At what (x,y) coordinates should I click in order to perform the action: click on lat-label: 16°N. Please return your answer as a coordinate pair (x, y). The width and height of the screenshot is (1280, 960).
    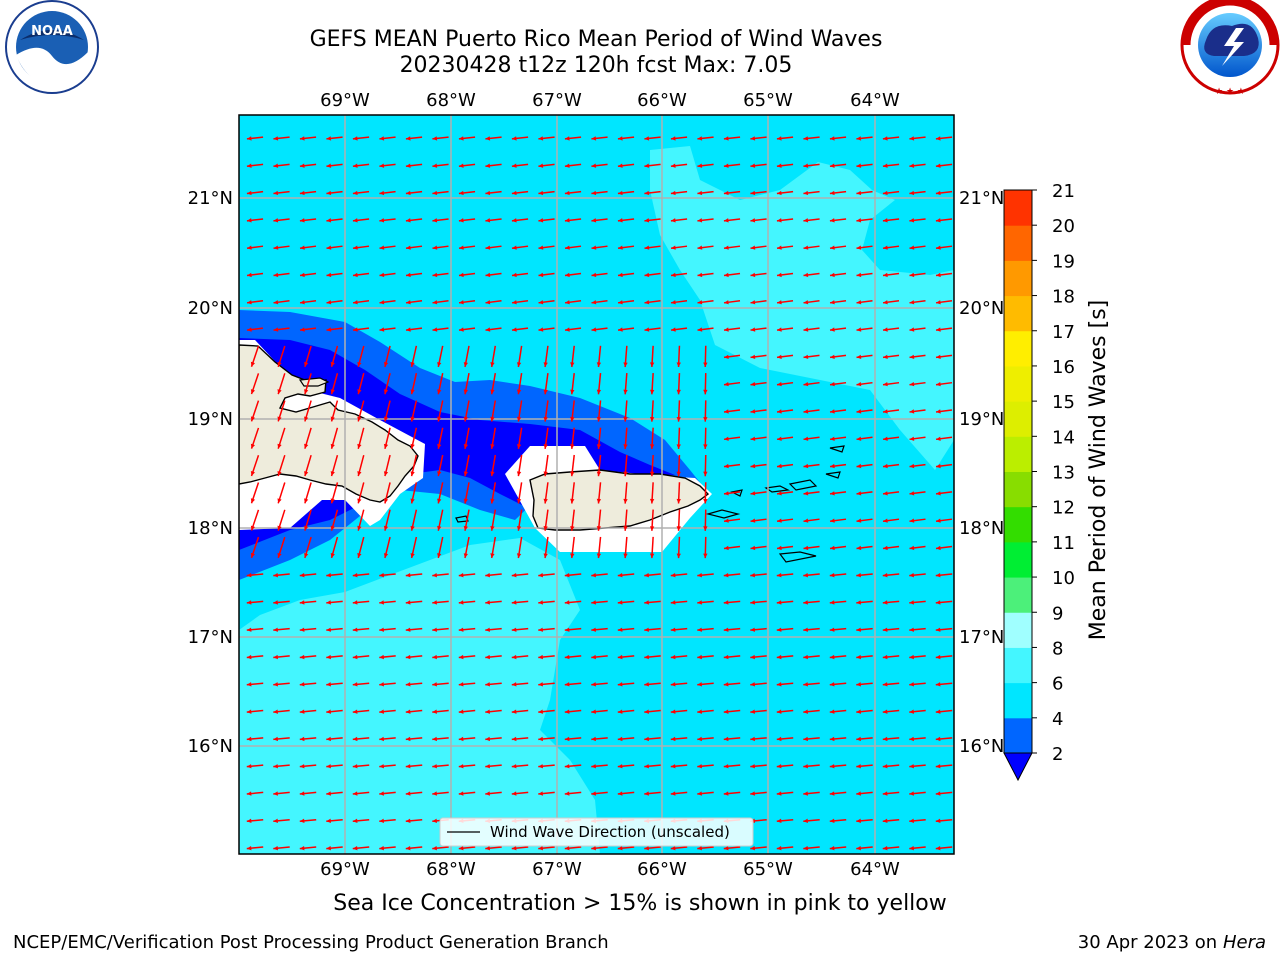
    Looking at the image, I should click on (210, 746).